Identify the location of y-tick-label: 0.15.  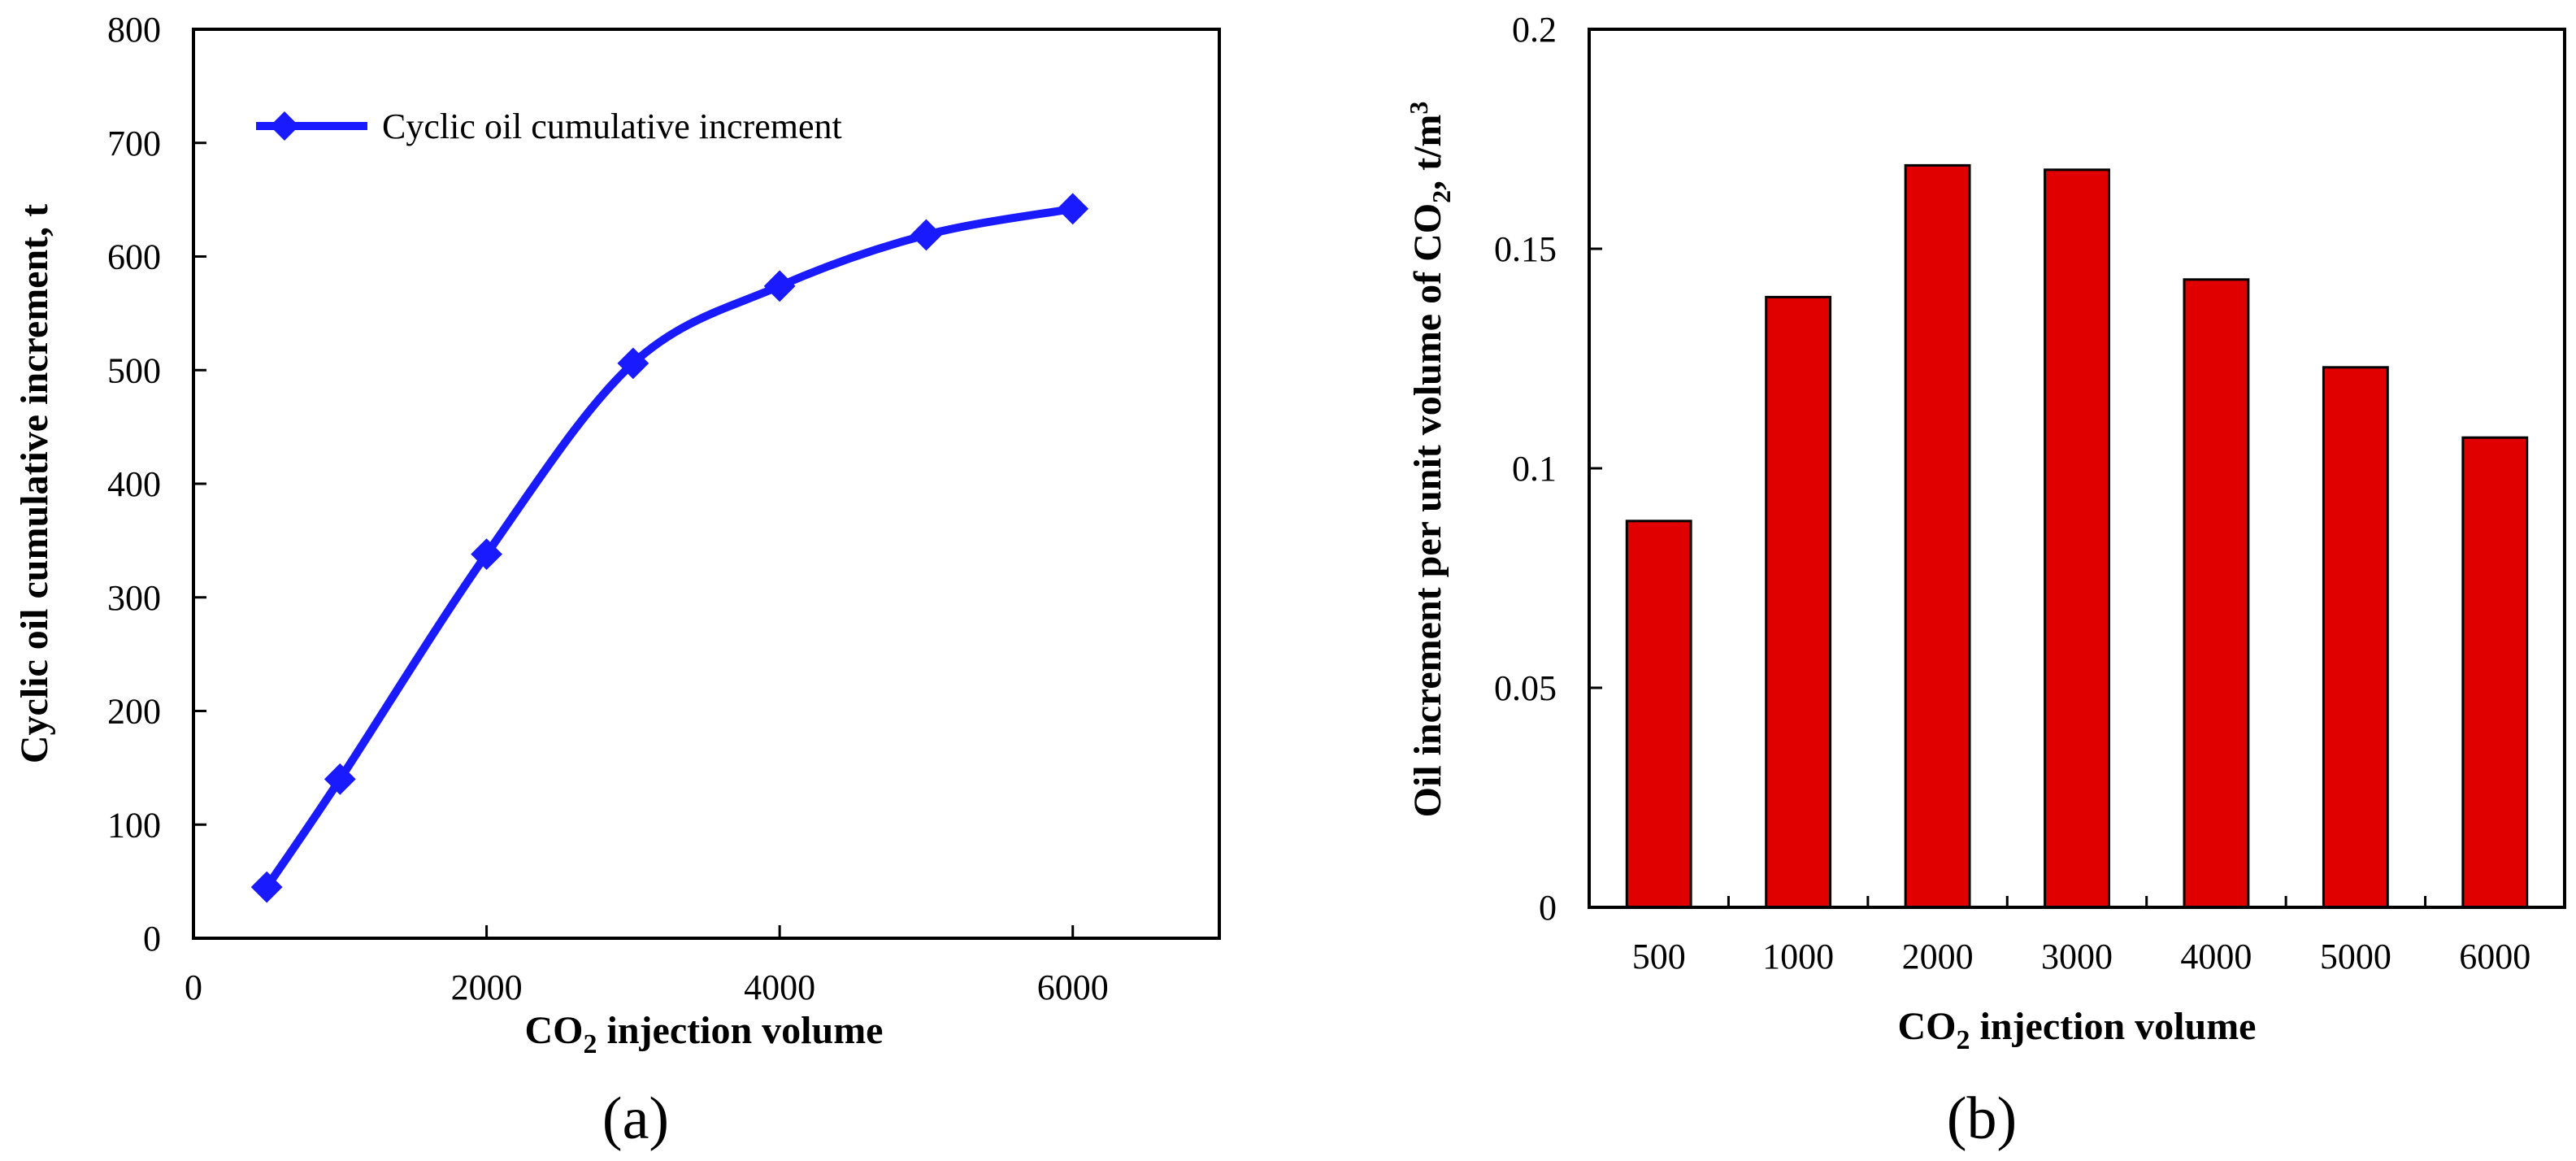
(1525, 249).